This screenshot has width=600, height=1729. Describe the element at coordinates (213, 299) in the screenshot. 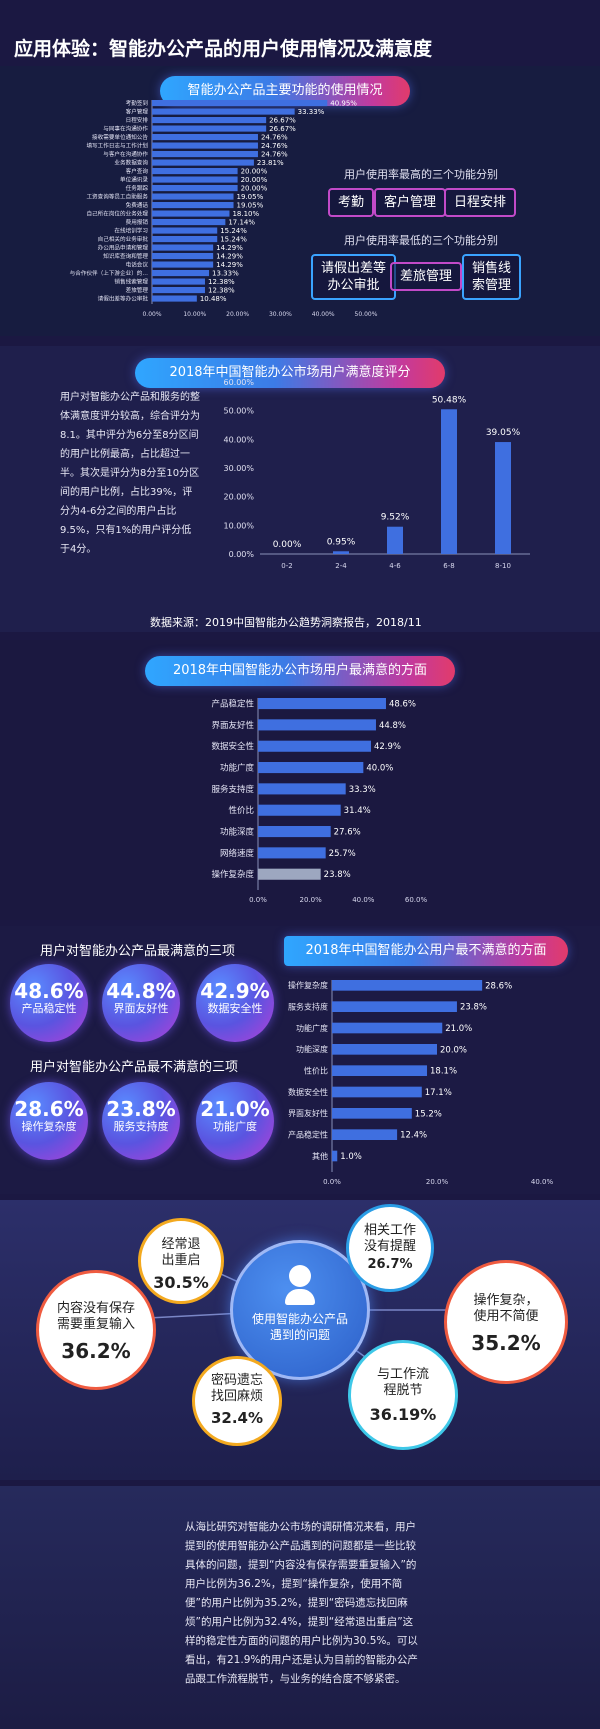

I see `data-label: 10.48%` at that location.